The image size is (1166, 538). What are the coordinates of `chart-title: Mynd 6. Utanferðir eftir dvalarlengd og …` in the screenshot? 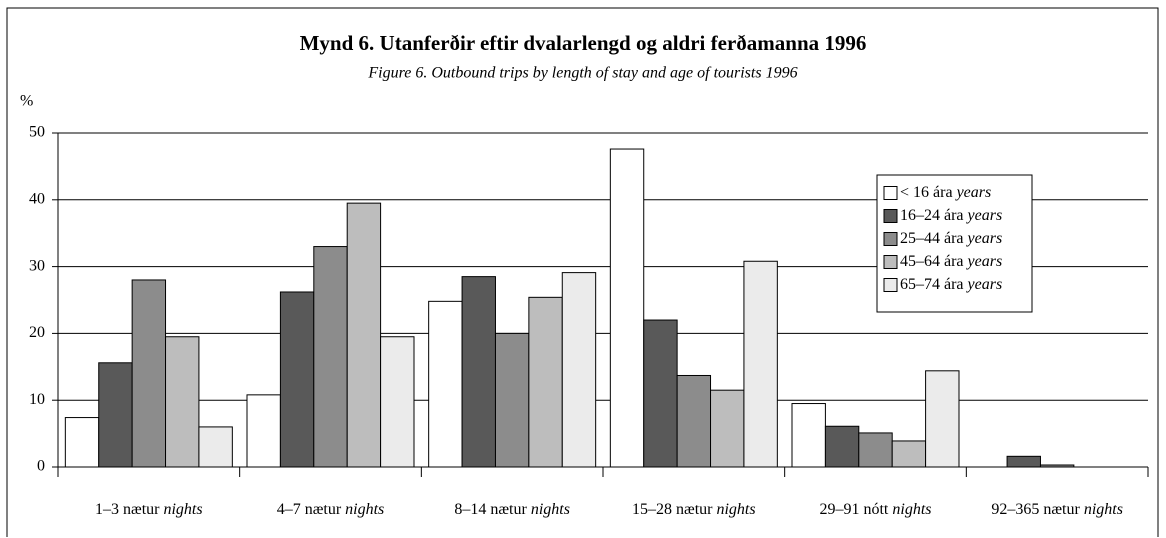 It's located at (583, 43).